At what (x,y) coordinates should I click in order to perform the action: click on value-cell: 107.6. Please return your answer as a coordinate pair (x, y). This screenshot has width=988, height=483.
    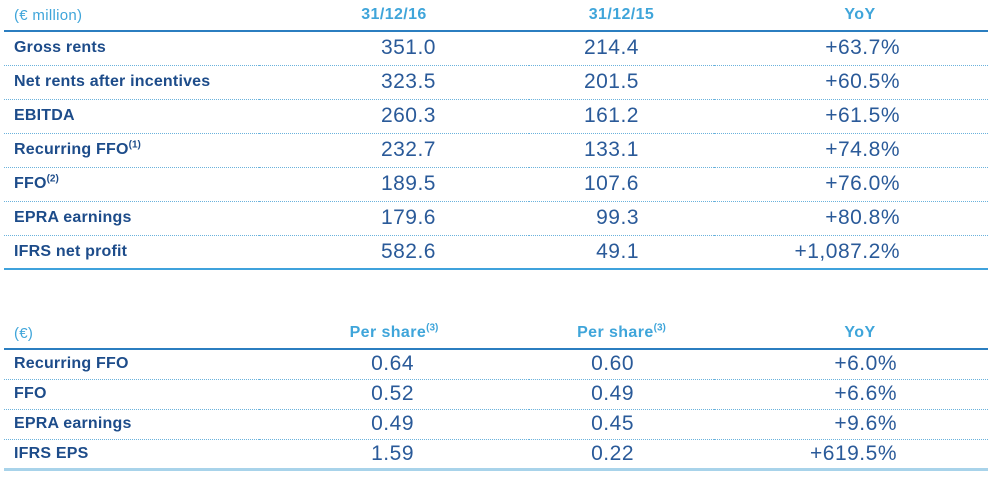
    Looking at the image, I should click on (621, 184).